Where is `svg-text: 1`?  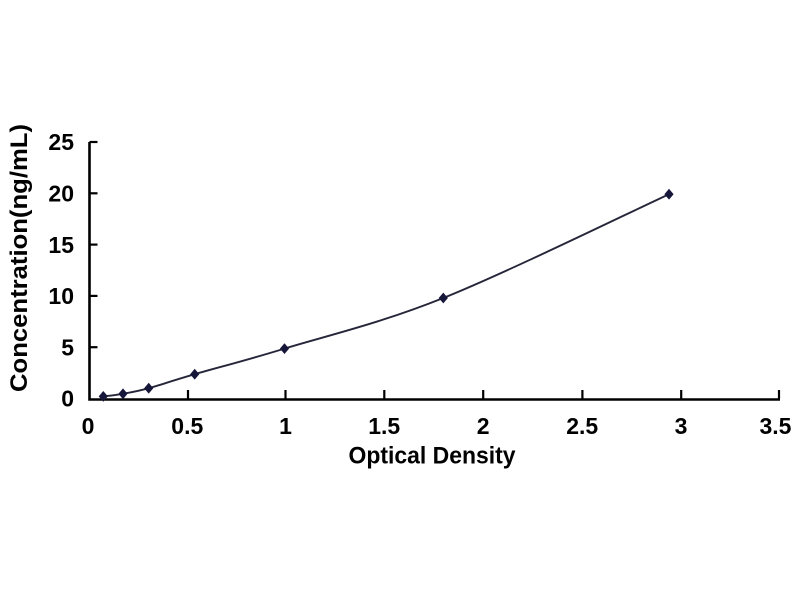
svg-text: 1 is located at coordinates (285, 426).